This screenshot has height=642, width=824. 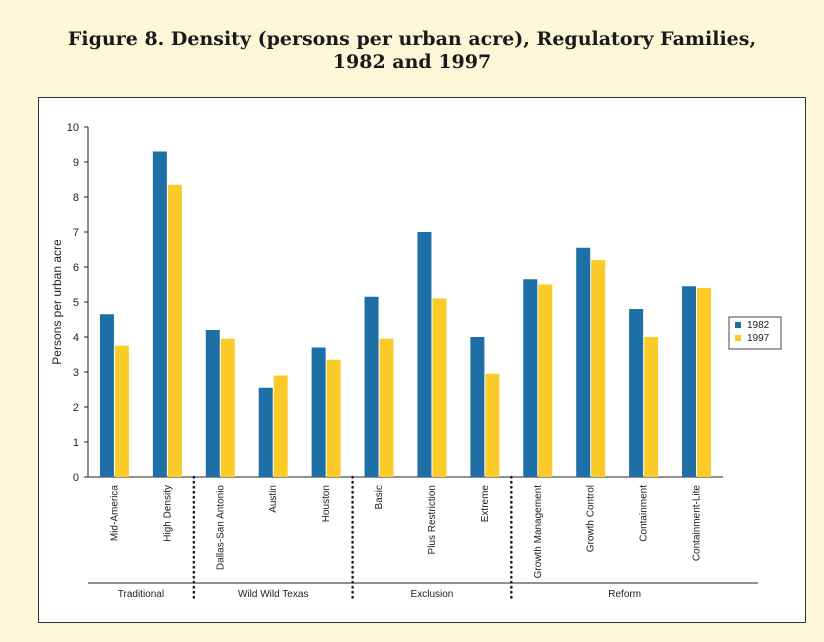 I want to click on legend-swatch-1982, so click(x=738, y=325).